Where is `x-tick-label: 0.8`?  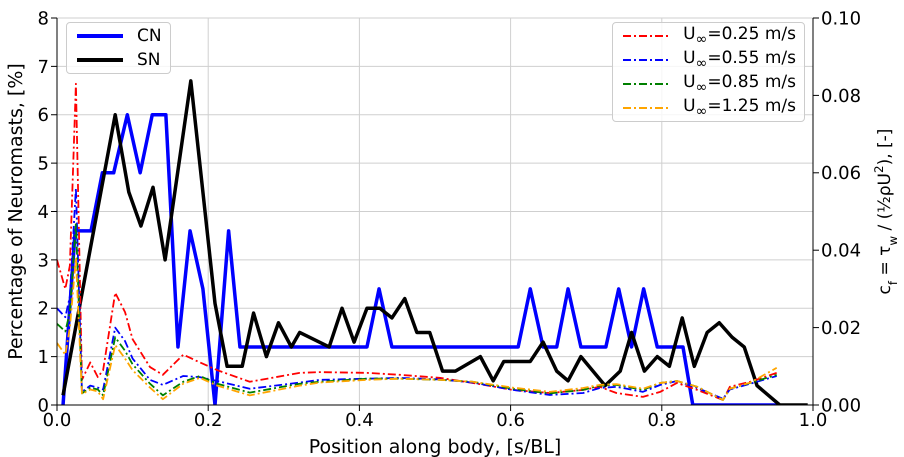
x-tick-label: 0.8 is located at coordinates (661, 420).